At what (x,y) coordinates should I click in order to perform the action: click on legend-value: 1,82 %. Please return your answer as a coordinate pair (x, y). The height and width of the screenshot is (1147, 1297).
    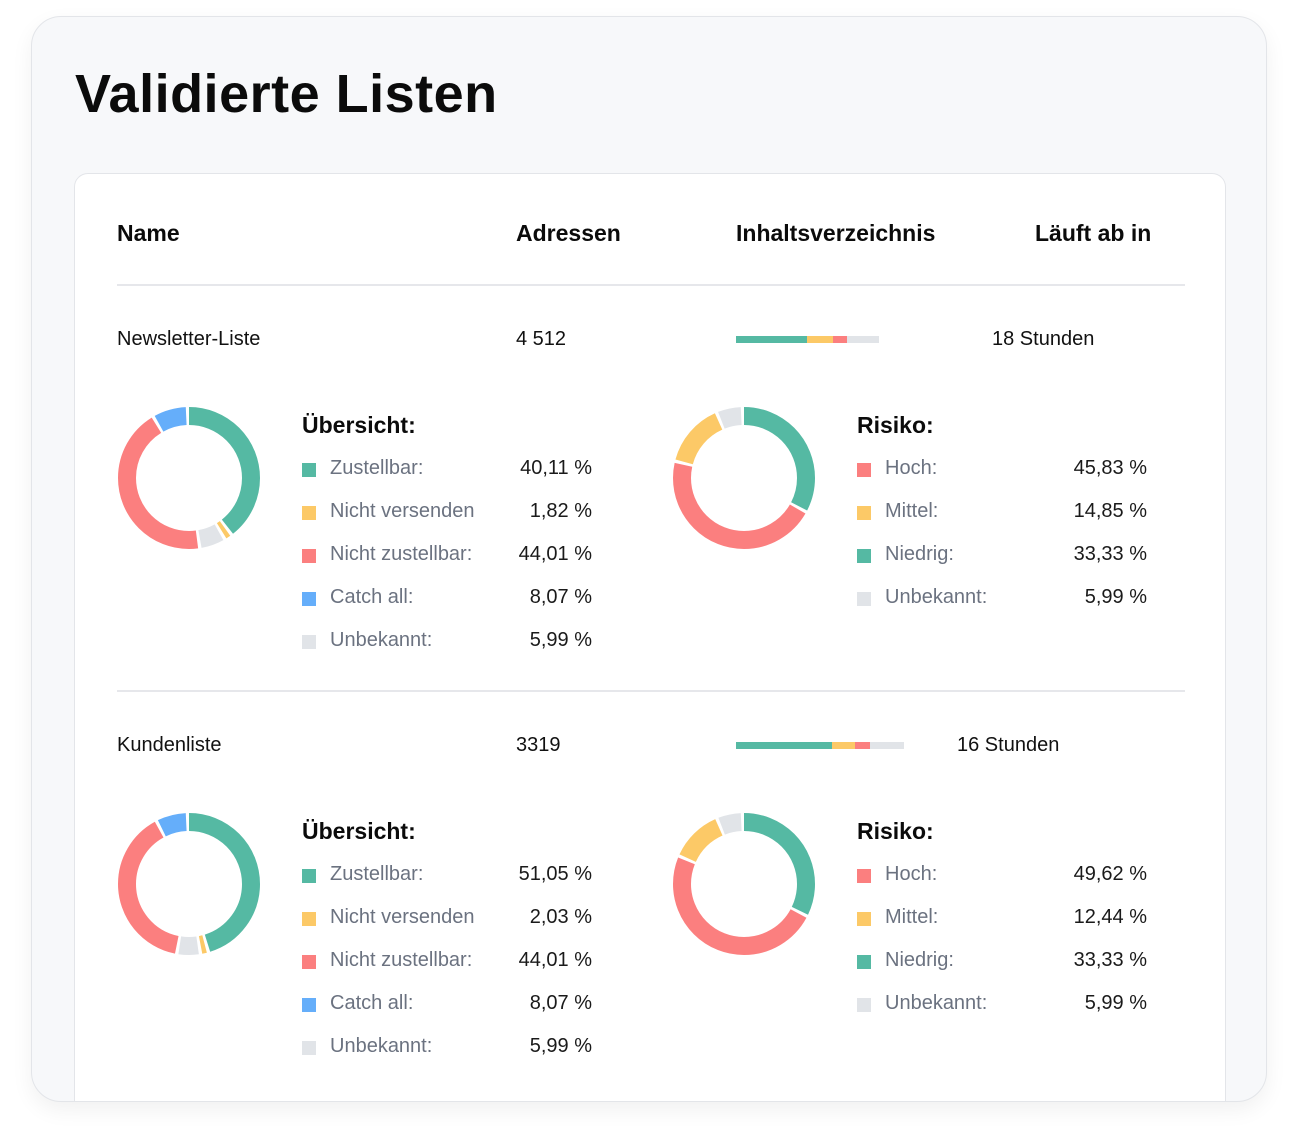
    Looking at the image, I should click on (560, 511).